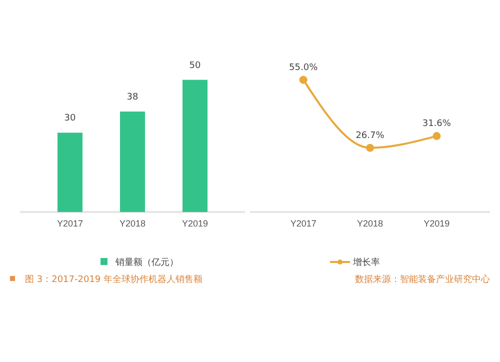 The image size is (500, 362). I want to click on data-label: 26.7%, so click(370, 135).